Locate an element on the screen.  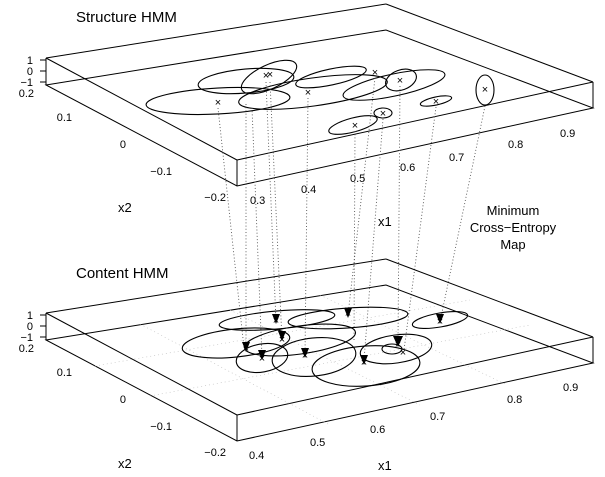
structure-x1-tick: 0.6 is located at coordinates (407, 168).